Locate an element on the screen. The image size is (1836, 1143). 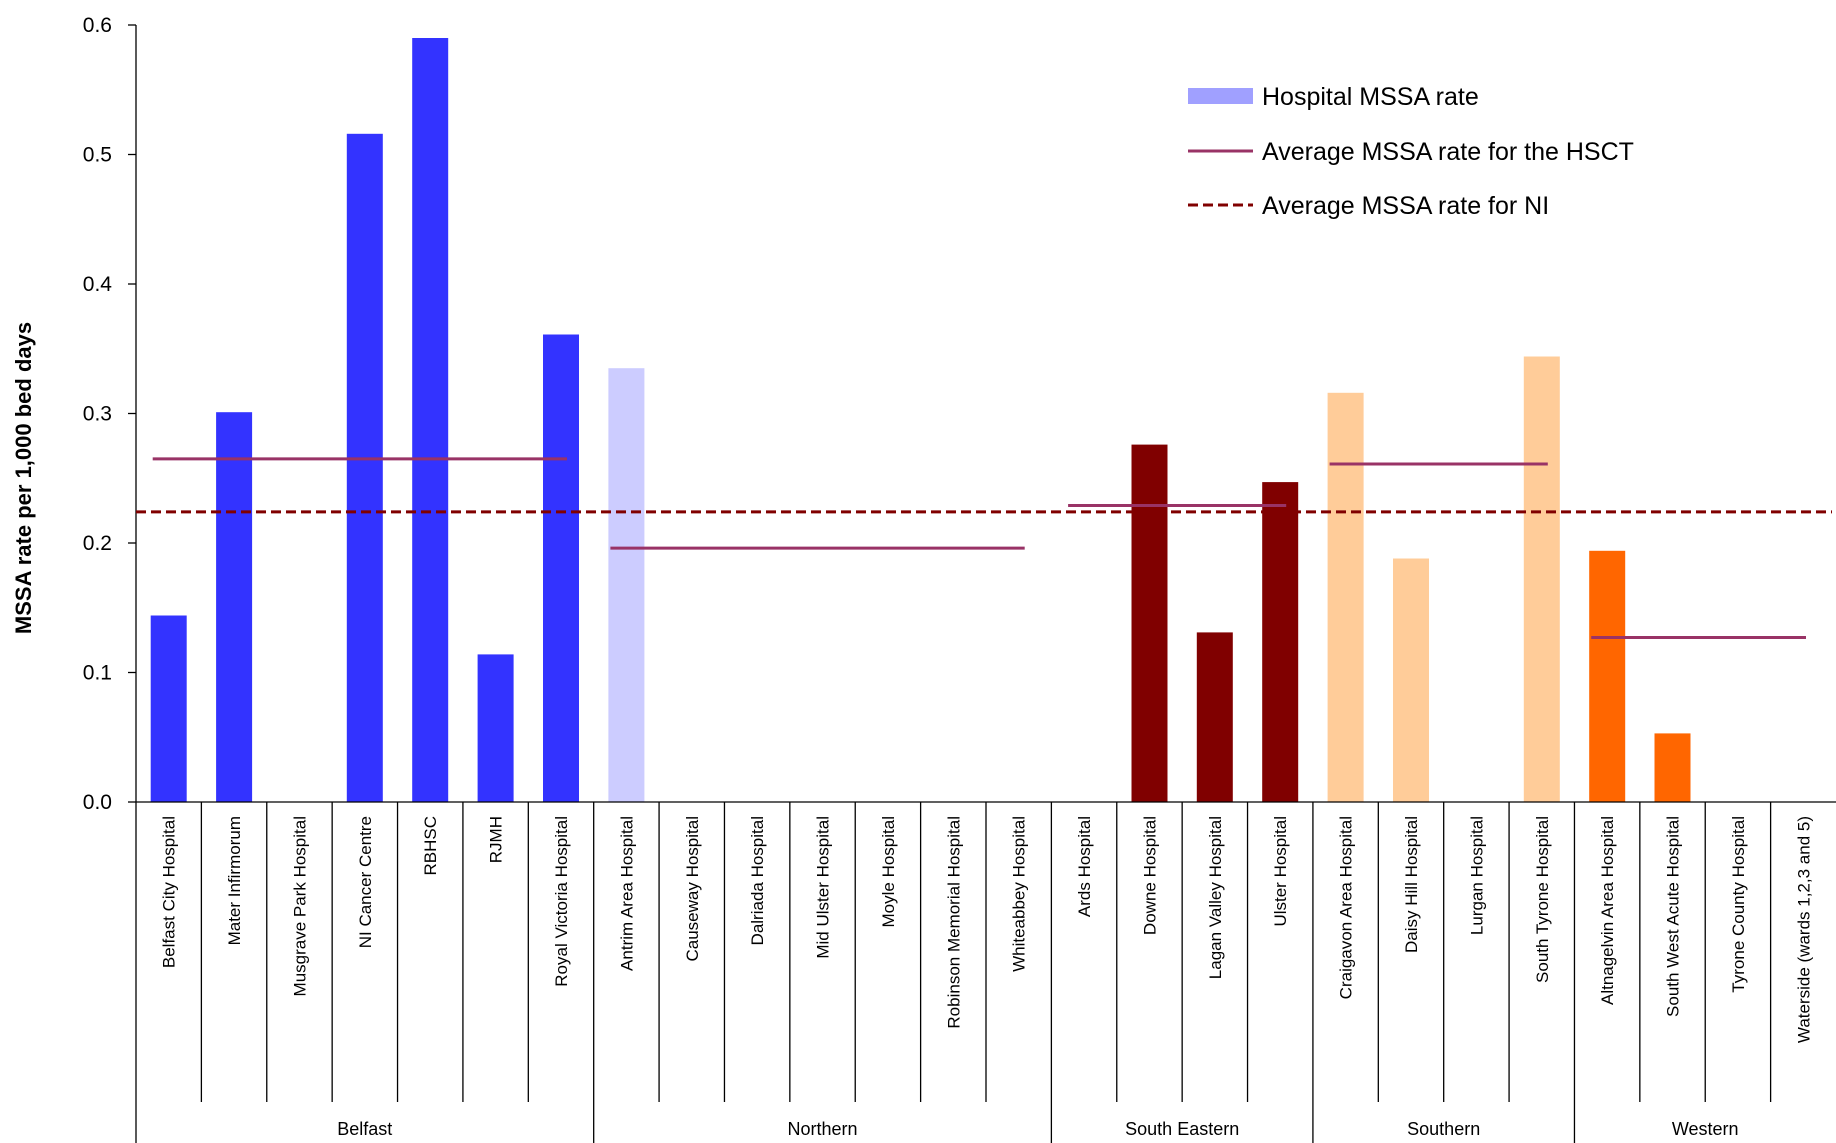
legend-label: Average MSSA rate for NI is located at coordinates (1405, 206).